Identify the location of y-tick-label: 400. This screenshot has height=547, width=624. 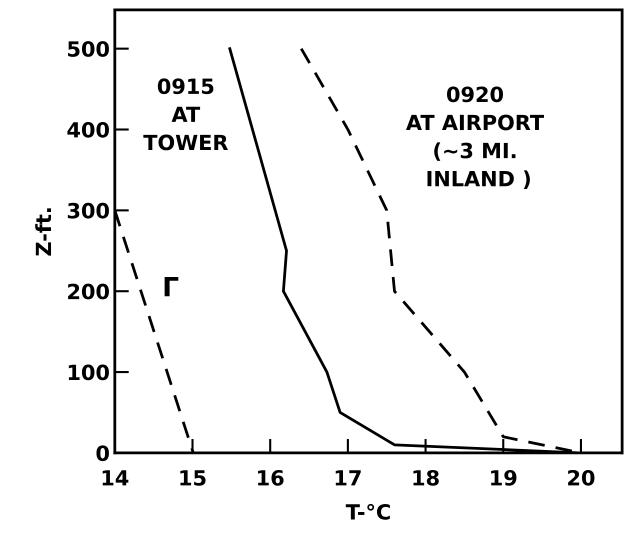
(88, 130).